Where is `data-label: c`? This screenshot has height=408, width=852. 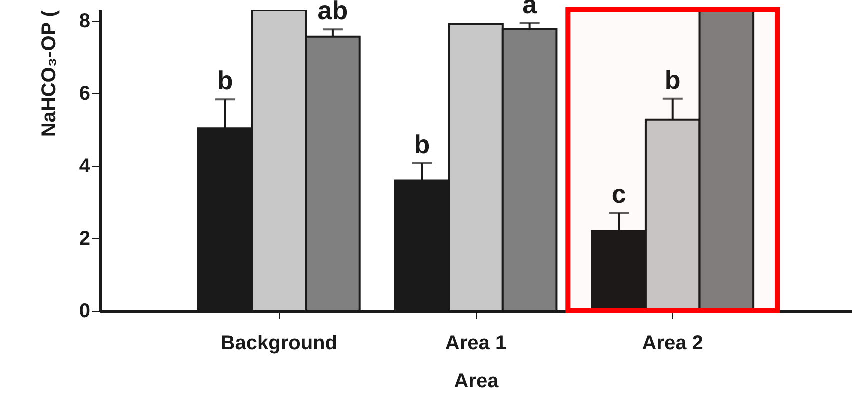
data-label: c is located at coordinates (619, 194).